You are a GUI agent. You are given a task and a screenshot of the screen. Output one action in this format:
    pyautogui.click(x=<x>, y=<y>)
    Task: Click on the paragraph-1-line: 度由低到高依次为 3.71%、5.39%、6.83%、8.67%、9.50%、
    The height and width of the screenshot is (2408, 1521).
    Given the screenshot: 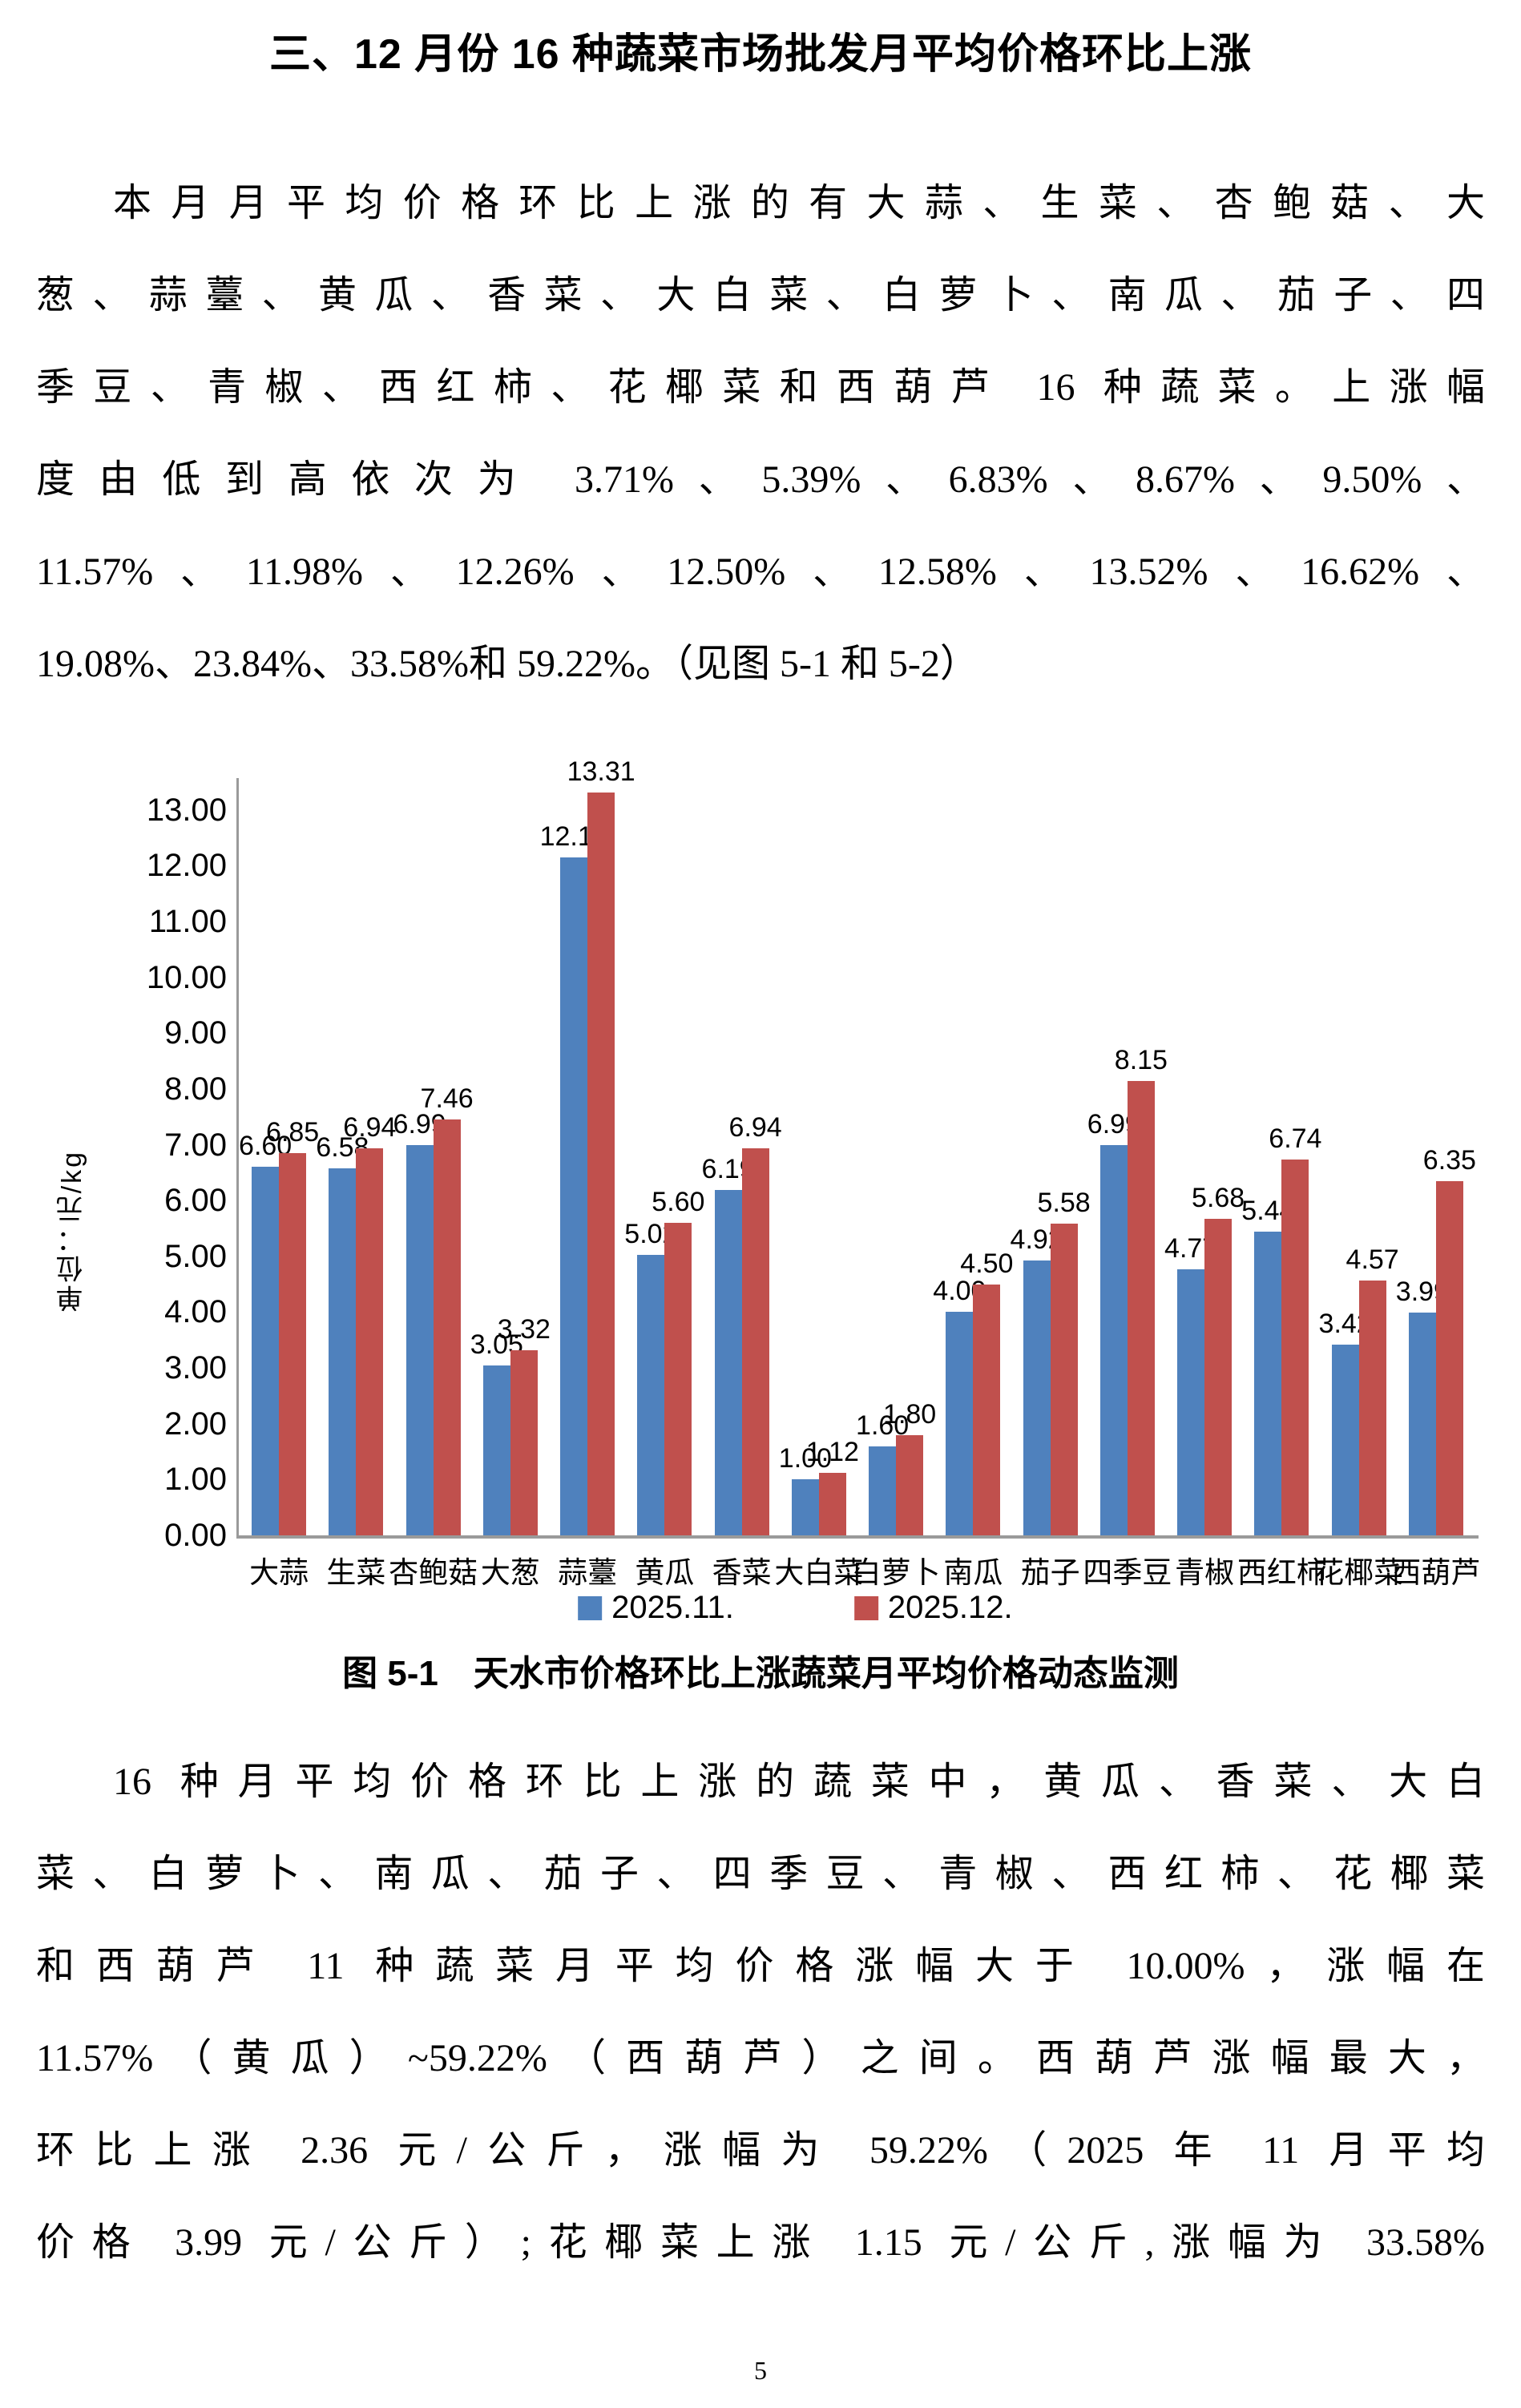 What is the action you would take?
    pyautogui.click(x=760, y=479)
    